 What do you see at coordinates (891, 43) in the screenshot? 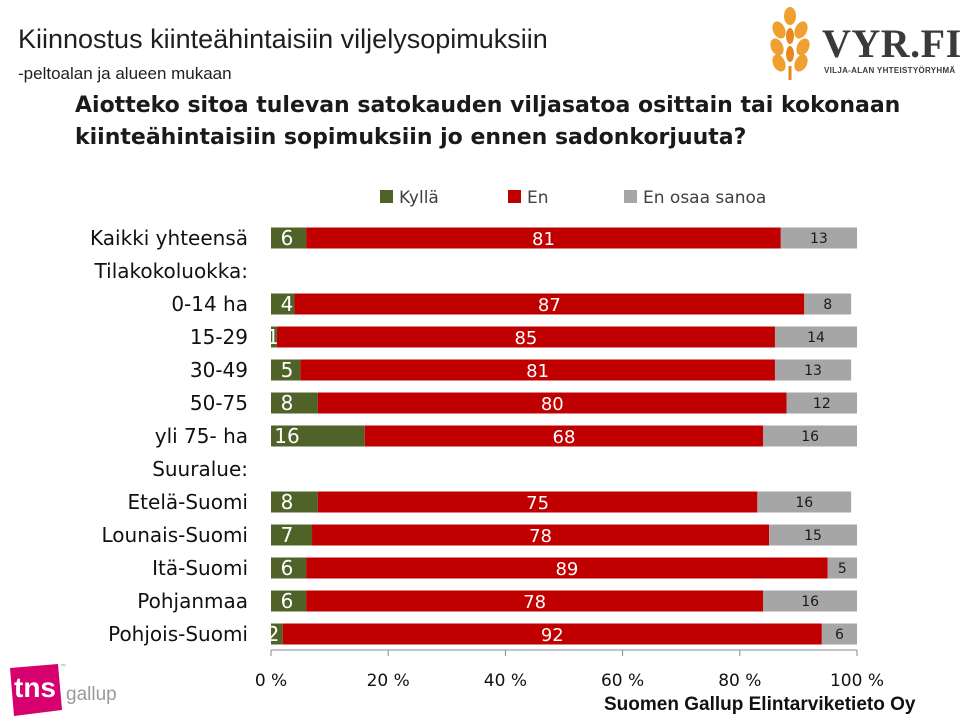
I see `logo-wordmark: VYR.FI` at bounding box center [891, 43].